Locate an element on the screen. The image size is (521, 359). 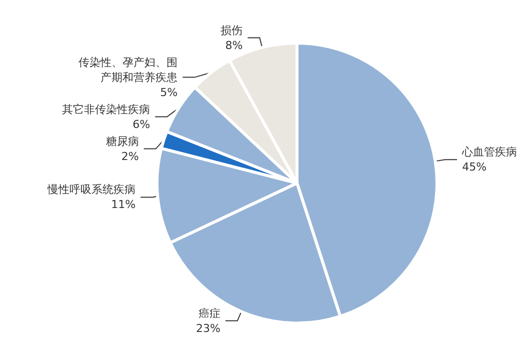
slice-label: 传染性、孕产妇、围产期和营养疾患 is located at coordinates (128, 70).